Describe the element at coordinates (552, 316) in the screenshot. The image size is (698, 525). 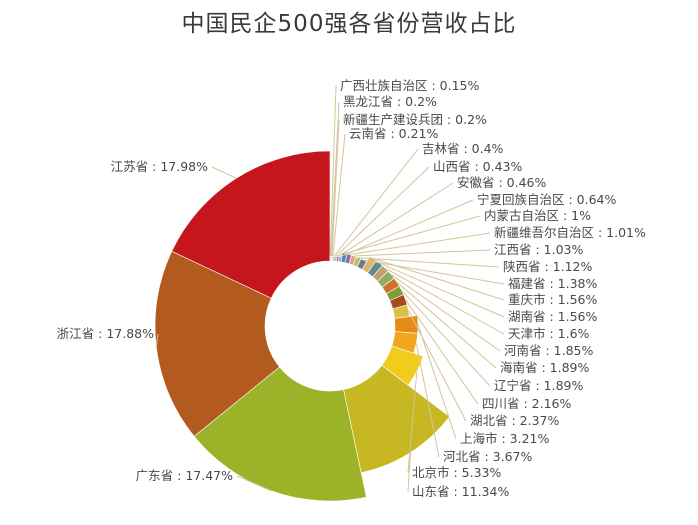
I see `slice-label: 湖南省 : 1.56%` at that location.